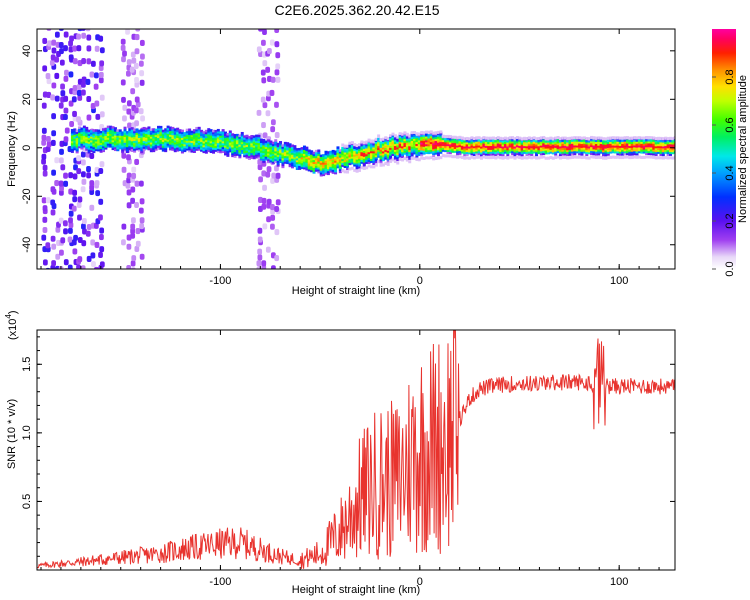  I want to click on y-tick-label: 40, so click(27, 51).